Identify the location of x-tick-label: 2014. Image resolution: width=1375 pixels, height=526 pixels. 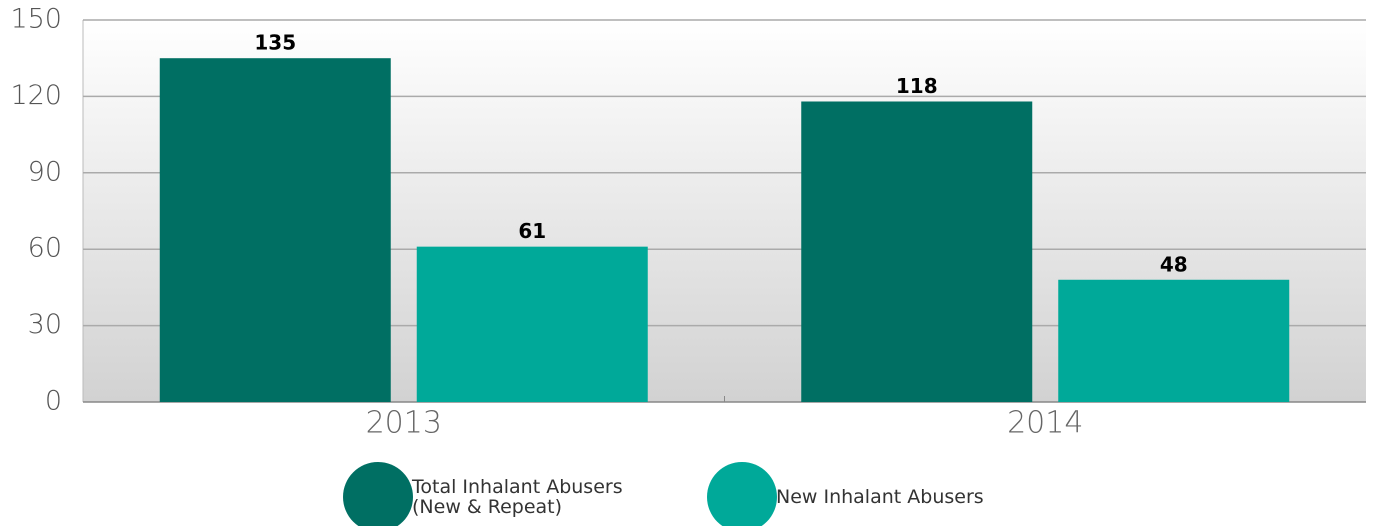
(1045, 423).